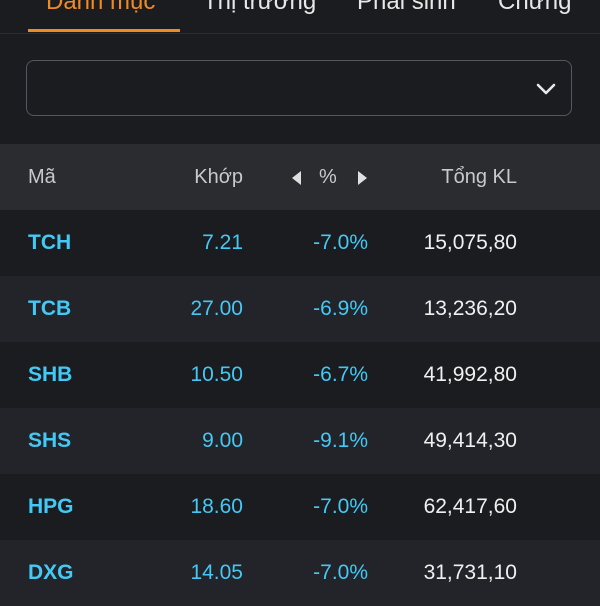  I want to click on active-tab-indicator, so click(104, 30).